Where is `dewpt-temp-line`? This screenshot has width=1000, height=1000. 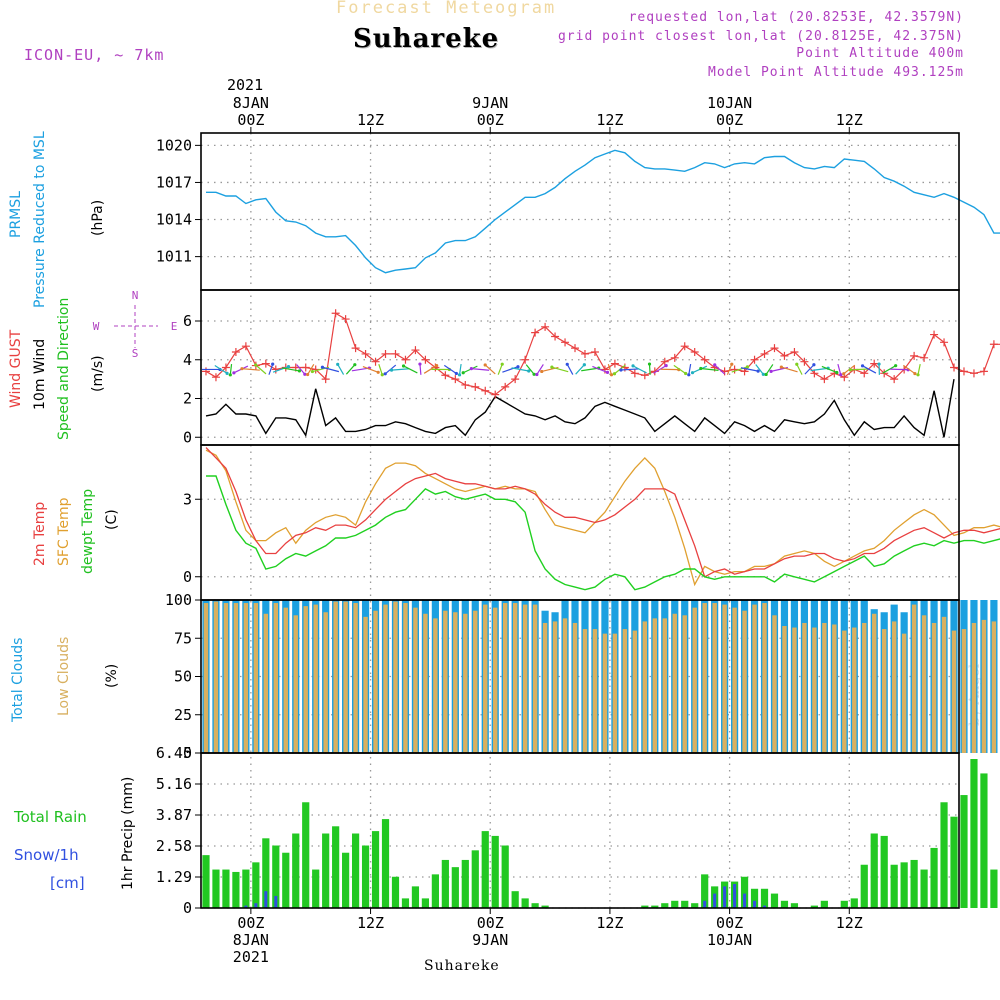 dewpt-temp-line is located at coordinates (603, 533).